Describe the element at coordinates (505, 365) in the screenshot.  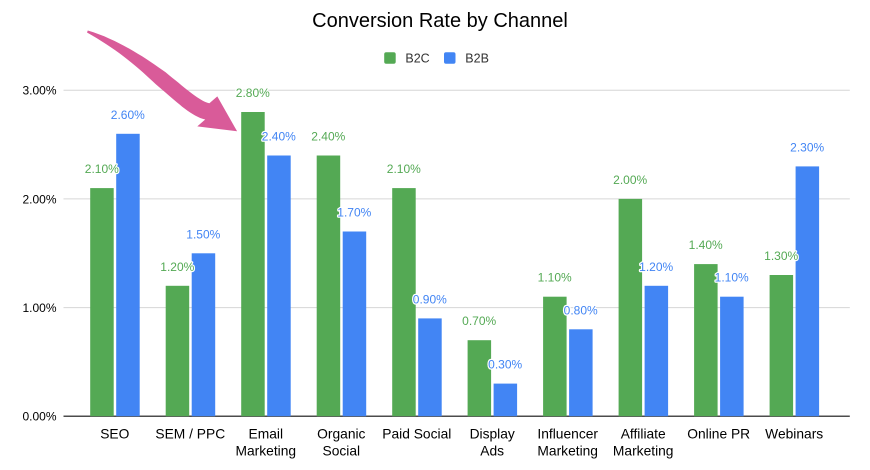
I see `svg-text: 0.30%` at that location.